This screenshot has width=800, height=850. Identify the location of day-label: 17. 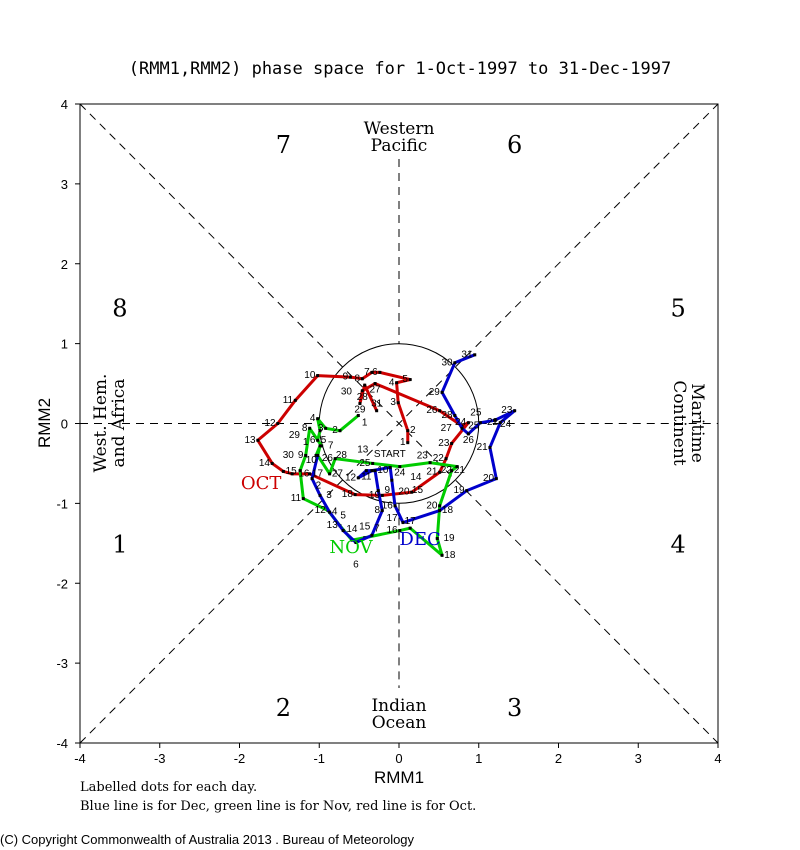
(393, 518).